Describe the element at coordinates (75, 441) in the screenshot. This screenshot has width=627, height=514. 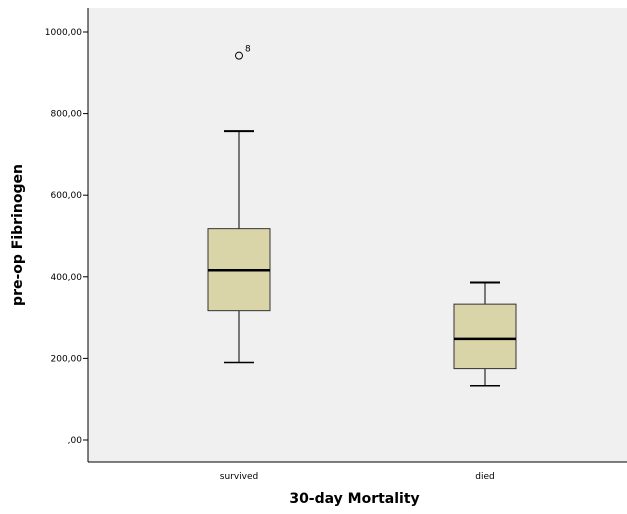
I see `y-tick-label: ,00` at that location.